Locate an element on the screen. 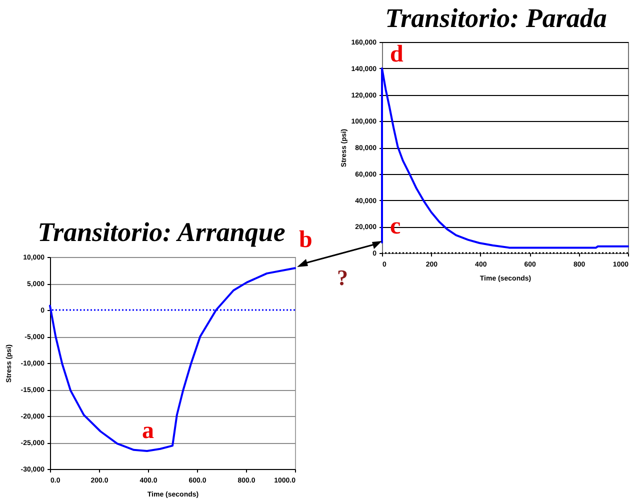 This screenshot has height=502, width=640. line-series is located at coordinates (172, 359).